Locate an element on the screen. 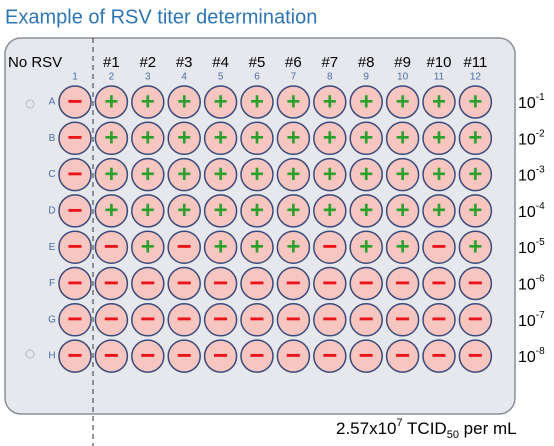 This screenshot has height=446, width=554. row-letter: C is located at coordinates (51, 174).